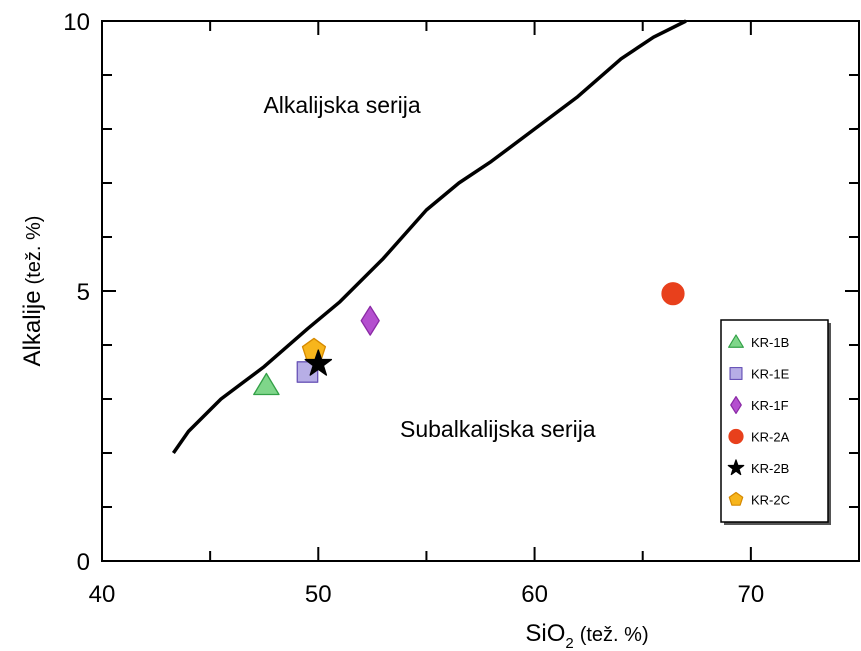 This screenshot has height=651, width=861. I want to click on legend-marker-kr-2b, so click(736, 467).